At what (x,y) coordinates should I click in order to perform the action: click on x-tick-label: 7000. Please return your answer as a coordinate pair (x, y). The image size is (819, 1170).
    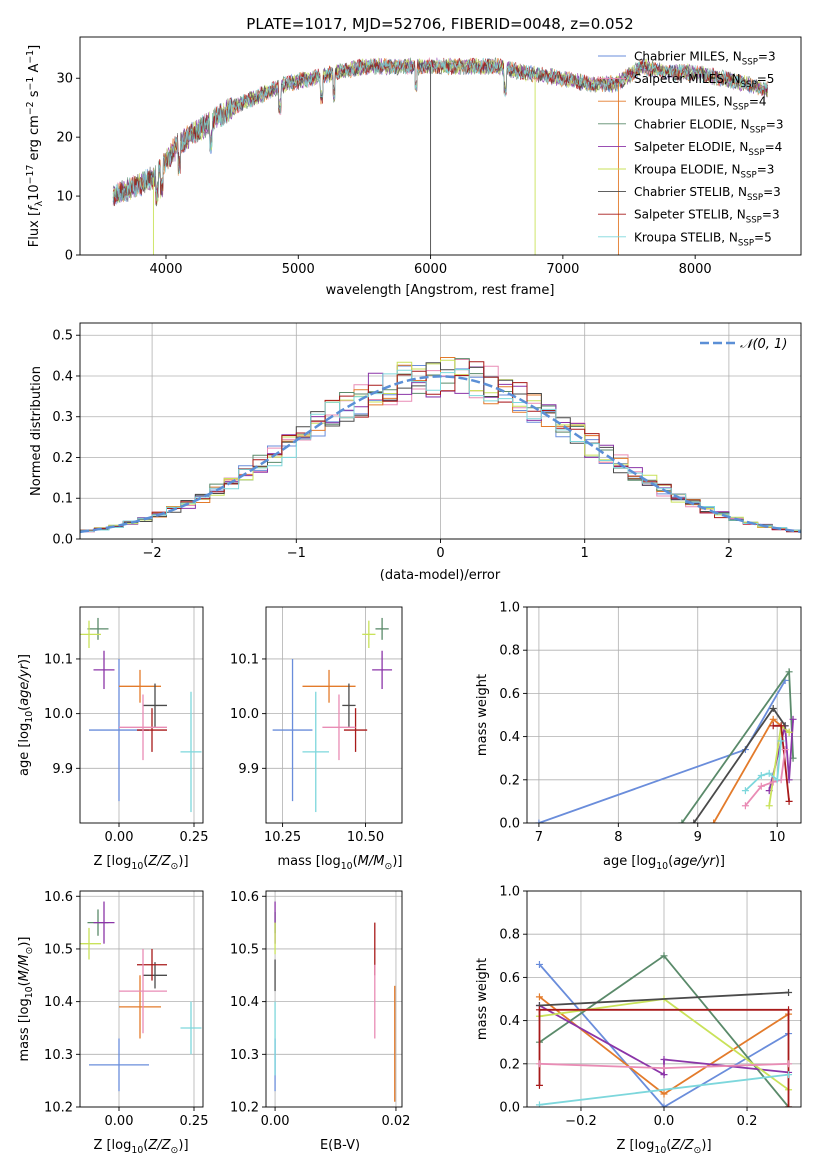
    Looking at the image, I should click on (562, 269).